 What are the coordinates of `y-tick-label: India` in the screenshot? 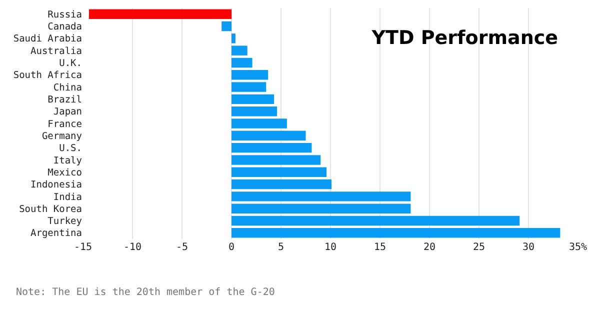 It's located at (67, 197).